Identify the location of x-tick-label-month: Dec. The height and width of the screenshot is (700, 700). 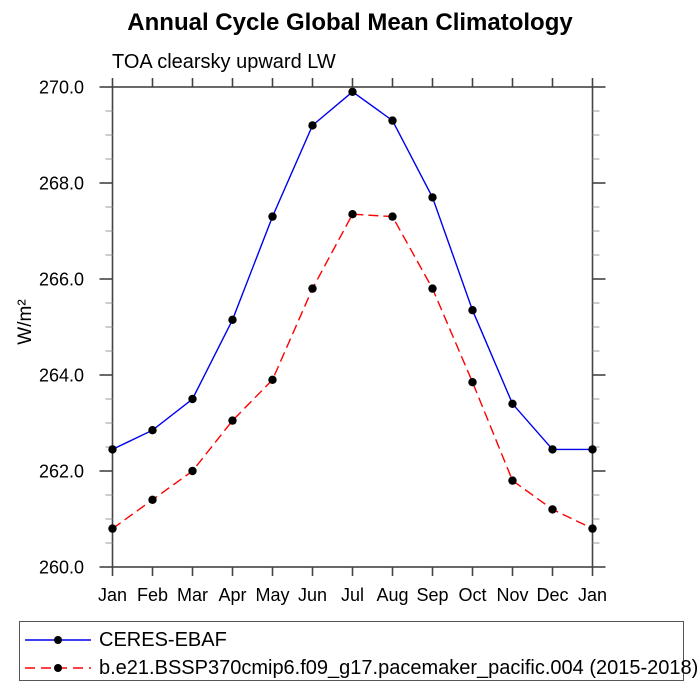
(552, 595).